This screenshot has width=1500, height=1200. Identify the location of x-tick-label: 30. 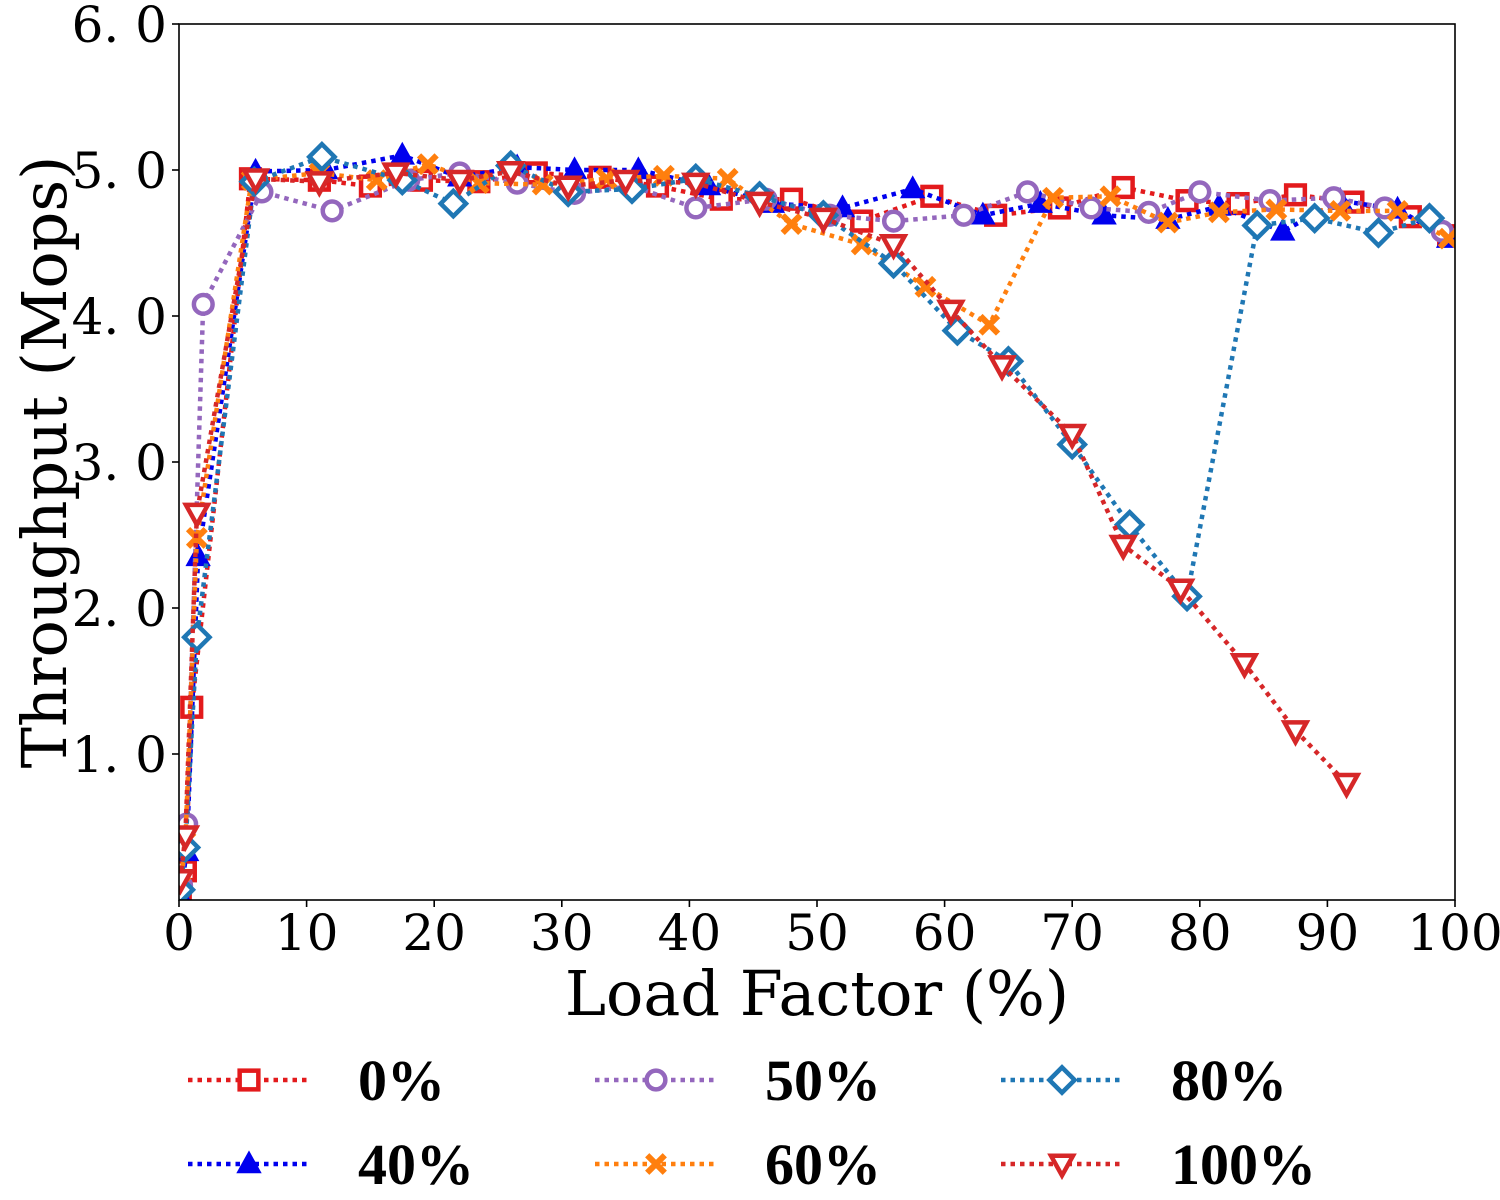
(562, 933).